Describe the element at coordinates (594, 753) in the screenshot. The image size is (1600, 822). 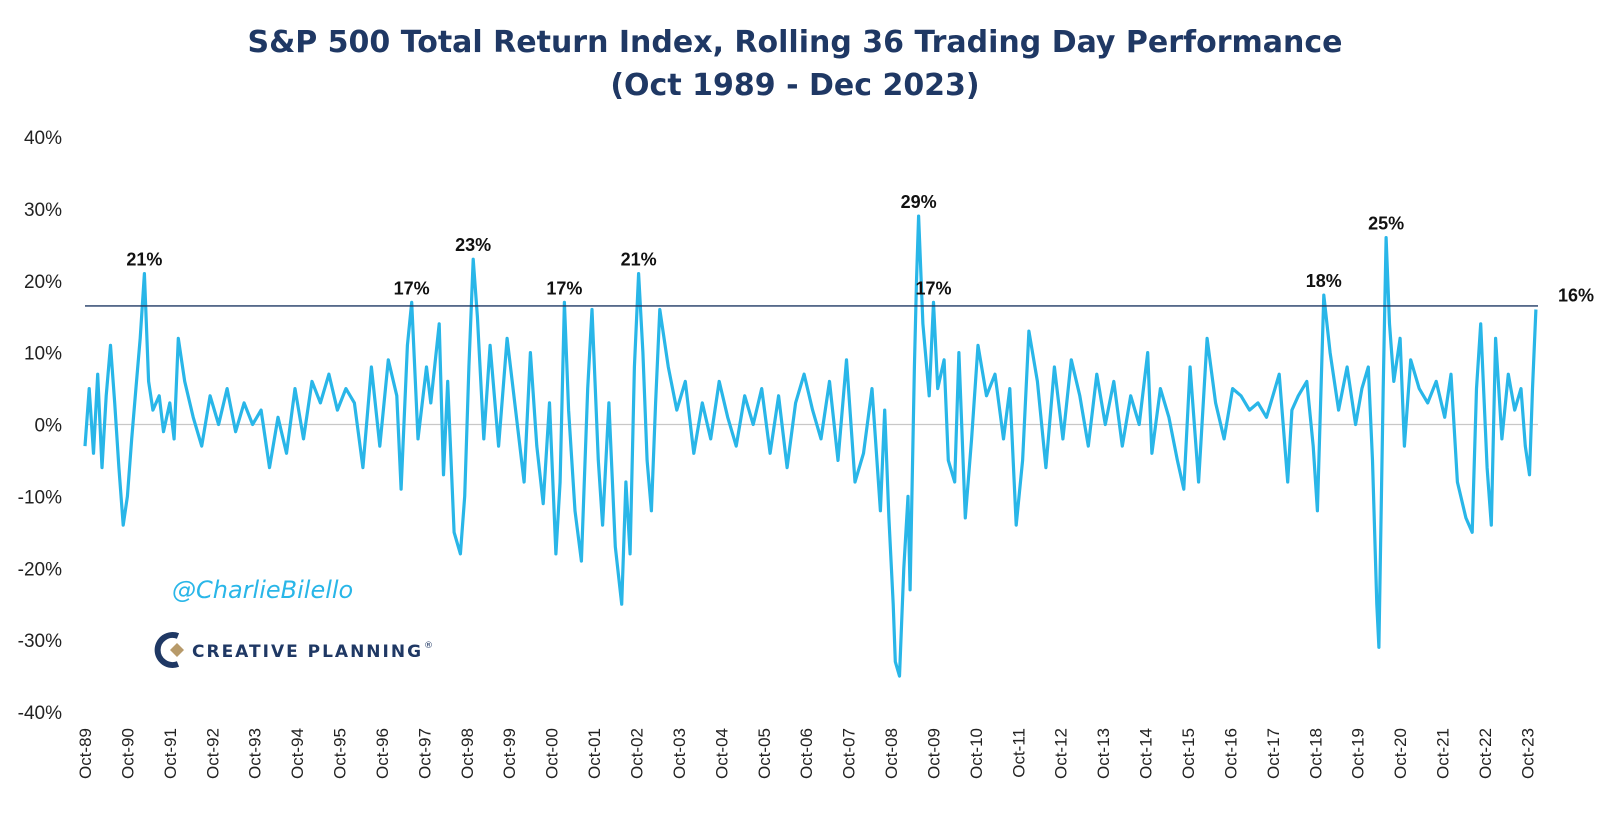
I see `x-tick-label: Oct-01` at that location.